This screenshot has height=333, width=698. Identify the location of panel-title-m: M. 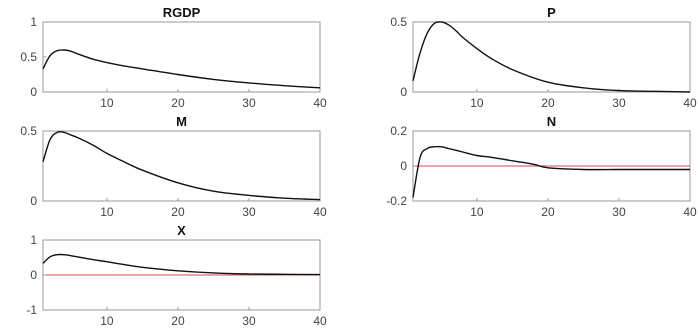
(181, 121).